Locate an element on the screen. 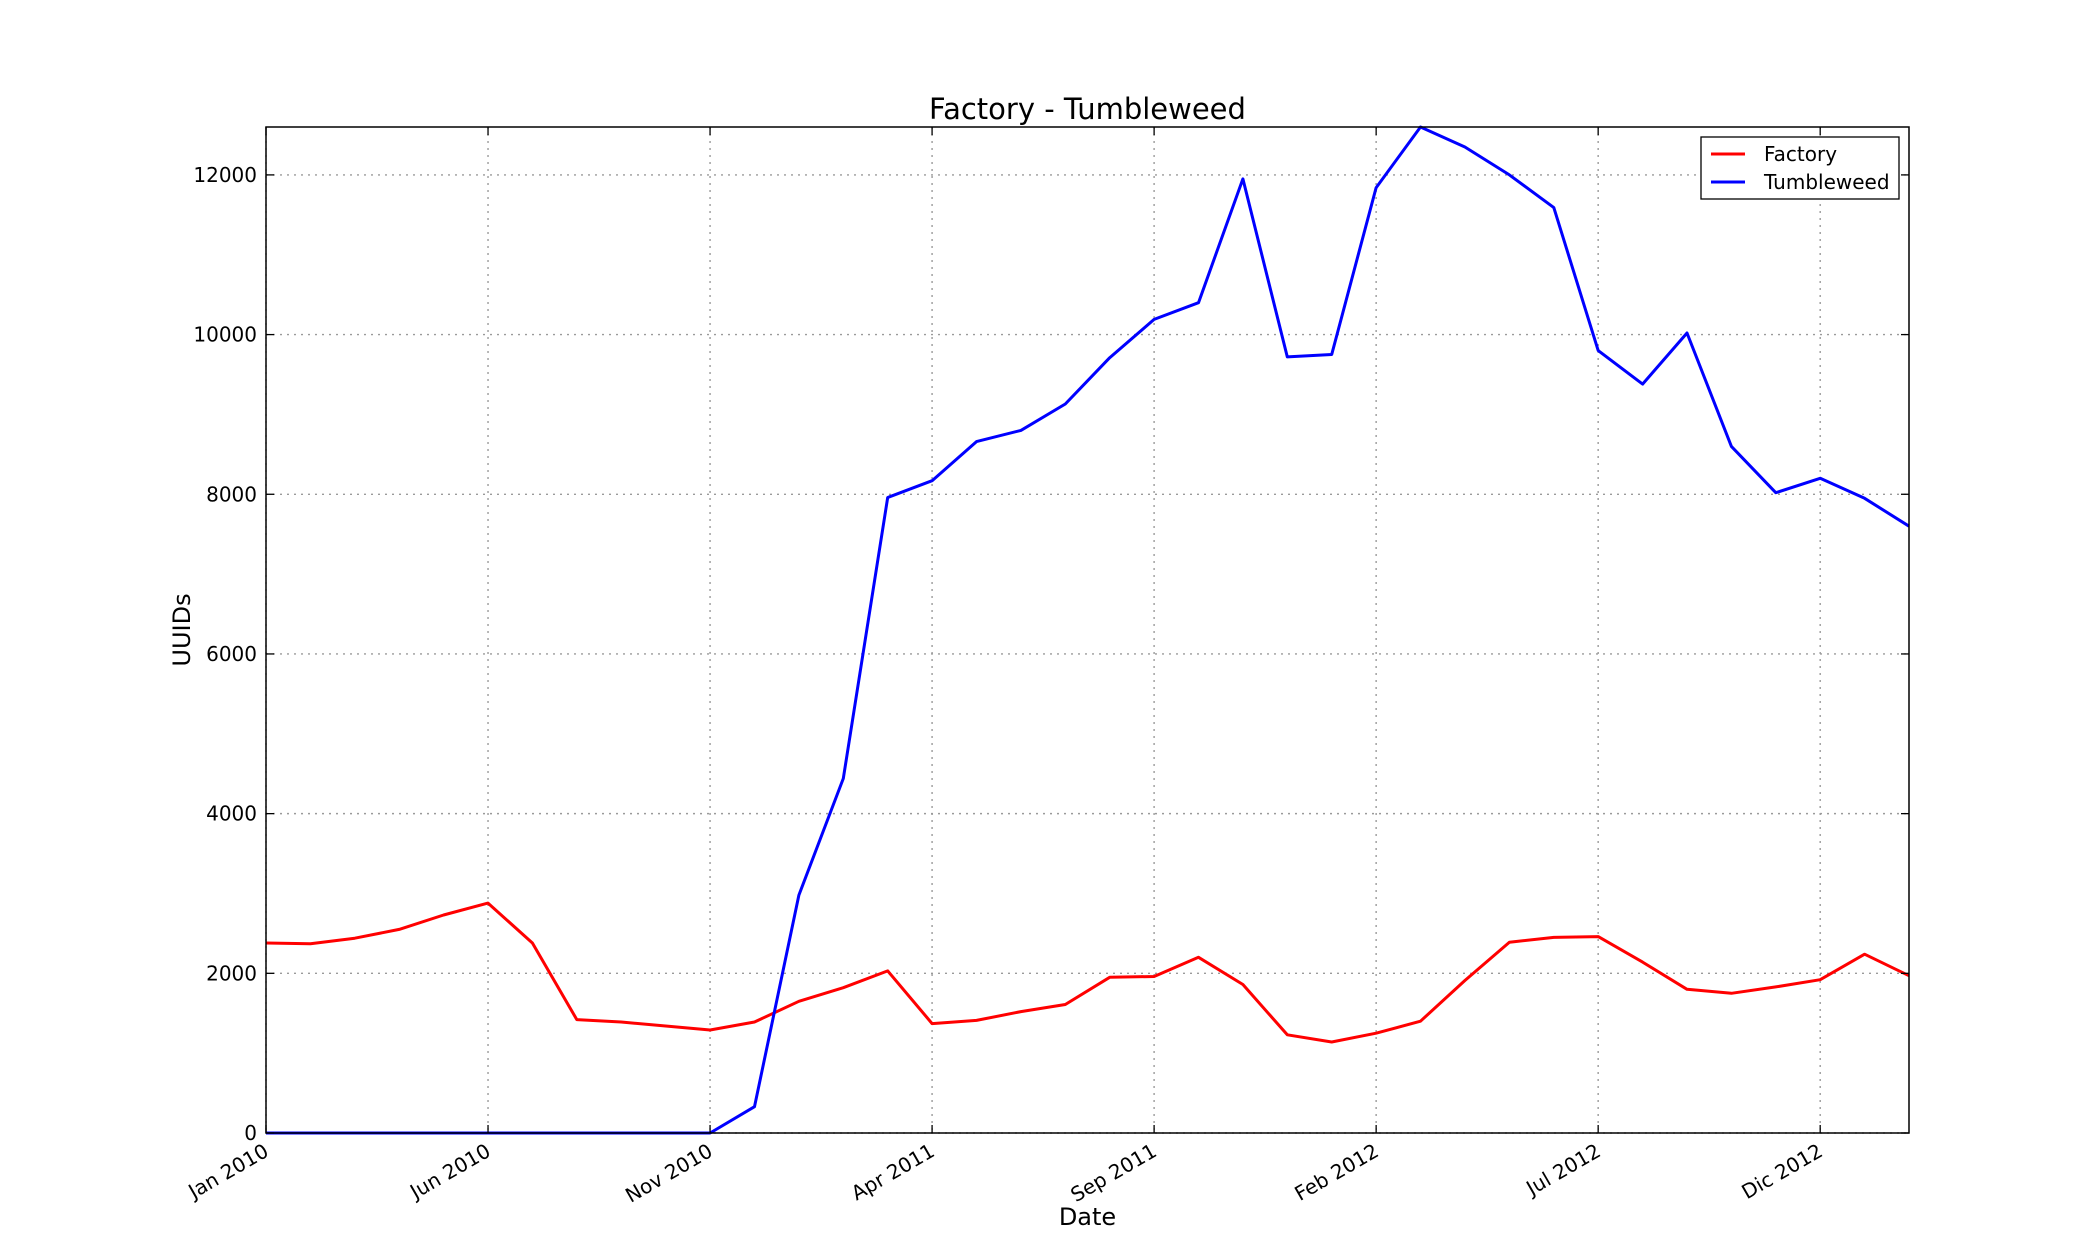  x-axis-label: Date is located at coordinates (1087, 1217).